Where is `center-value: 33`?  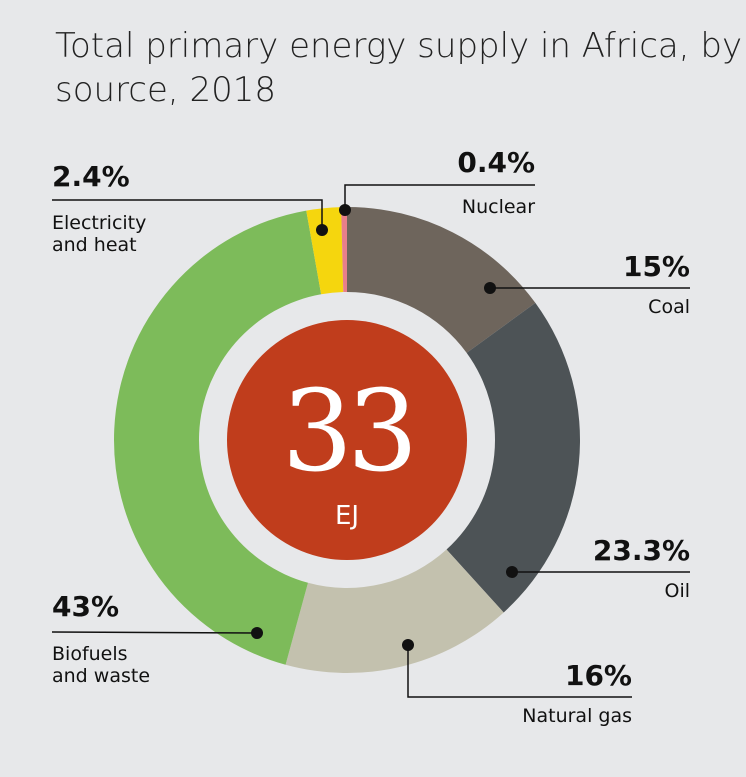
center-value: 33 is located at coordinates (347, 432).